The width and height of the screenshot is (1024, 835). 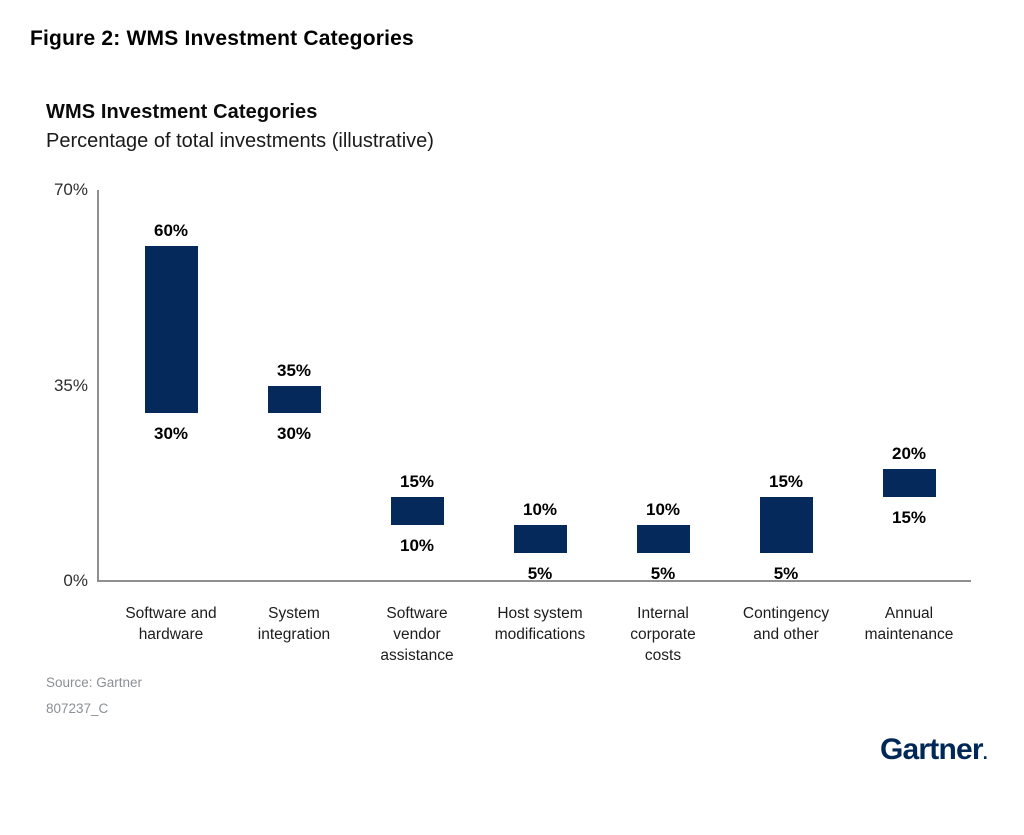 What do you see at coordinates (663, 539) in the screenshot?
I see `bar-internal-corporate-costs` at bounding box center [663, 539].